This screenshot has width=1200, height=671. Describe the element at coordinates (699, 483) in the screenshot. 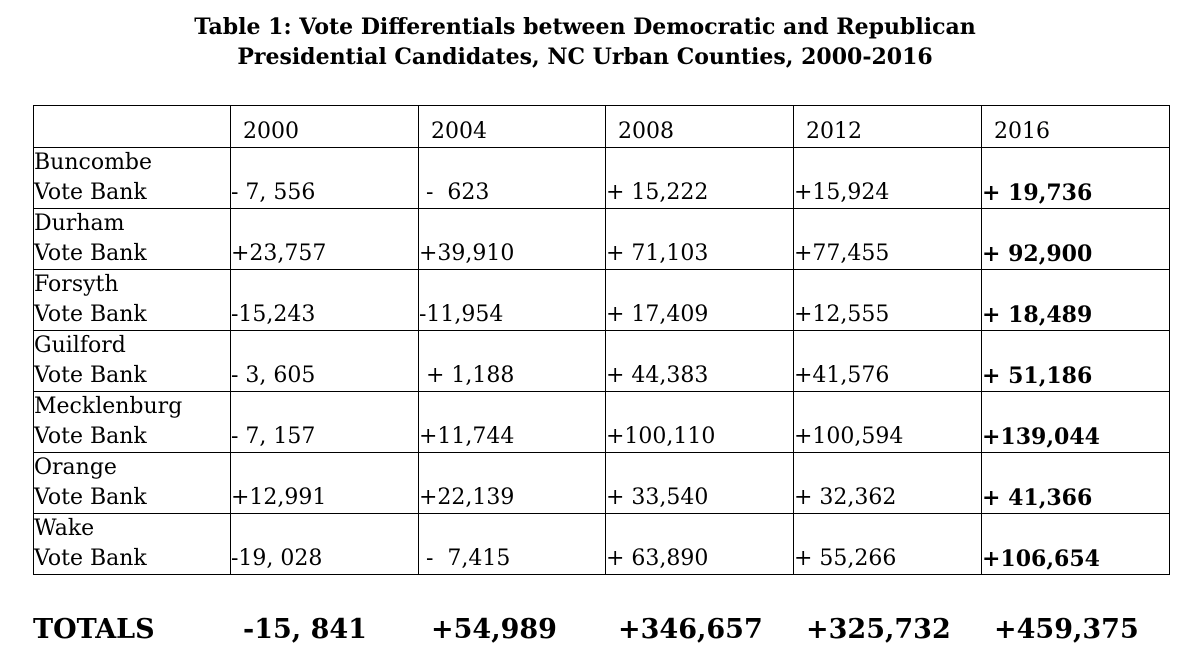

I see `value-cell: + 33,540` at that location.